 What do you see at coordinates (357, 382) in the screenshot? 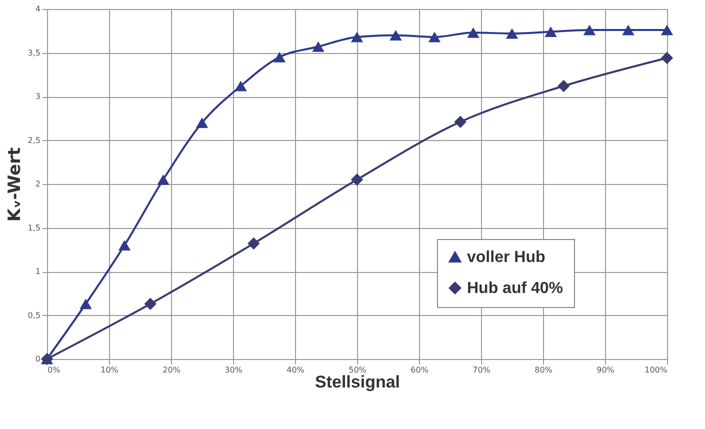
I see `x-axis-title: Stellsignal` at bounding box center [357, 382].